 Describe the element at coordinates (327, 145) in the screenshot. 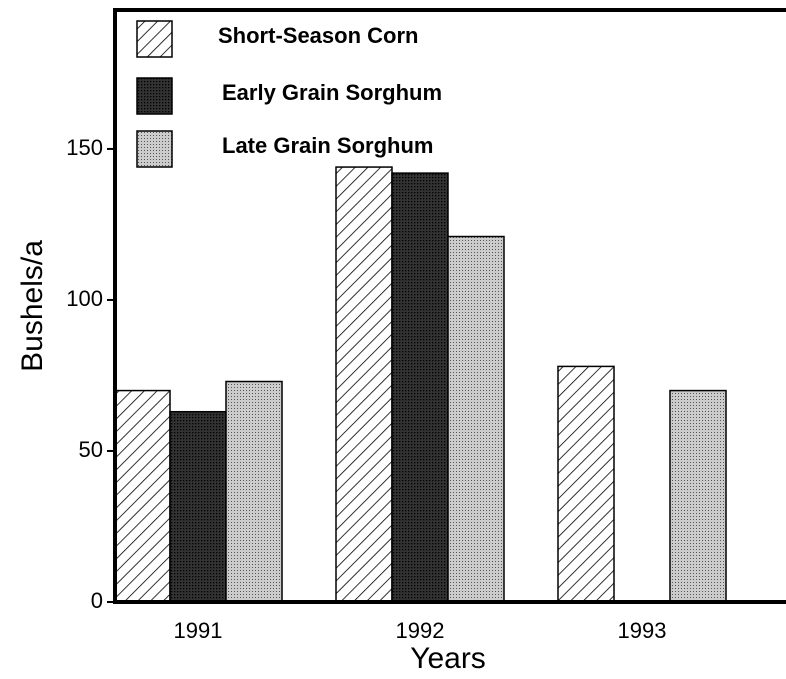

I see `legend-label: Late Grain Sorghum` at that location.